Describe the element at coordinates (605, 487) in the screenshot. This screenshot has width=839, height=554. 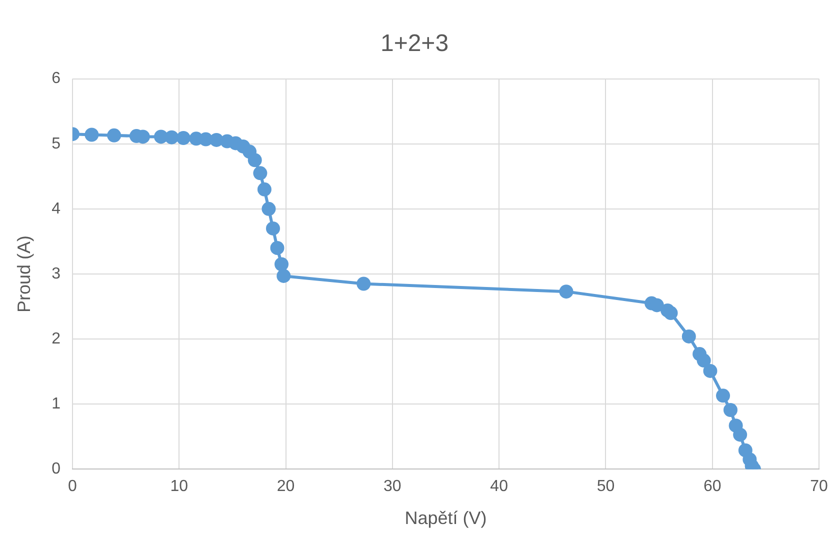
I see `x-tick-label: 50` at that location.